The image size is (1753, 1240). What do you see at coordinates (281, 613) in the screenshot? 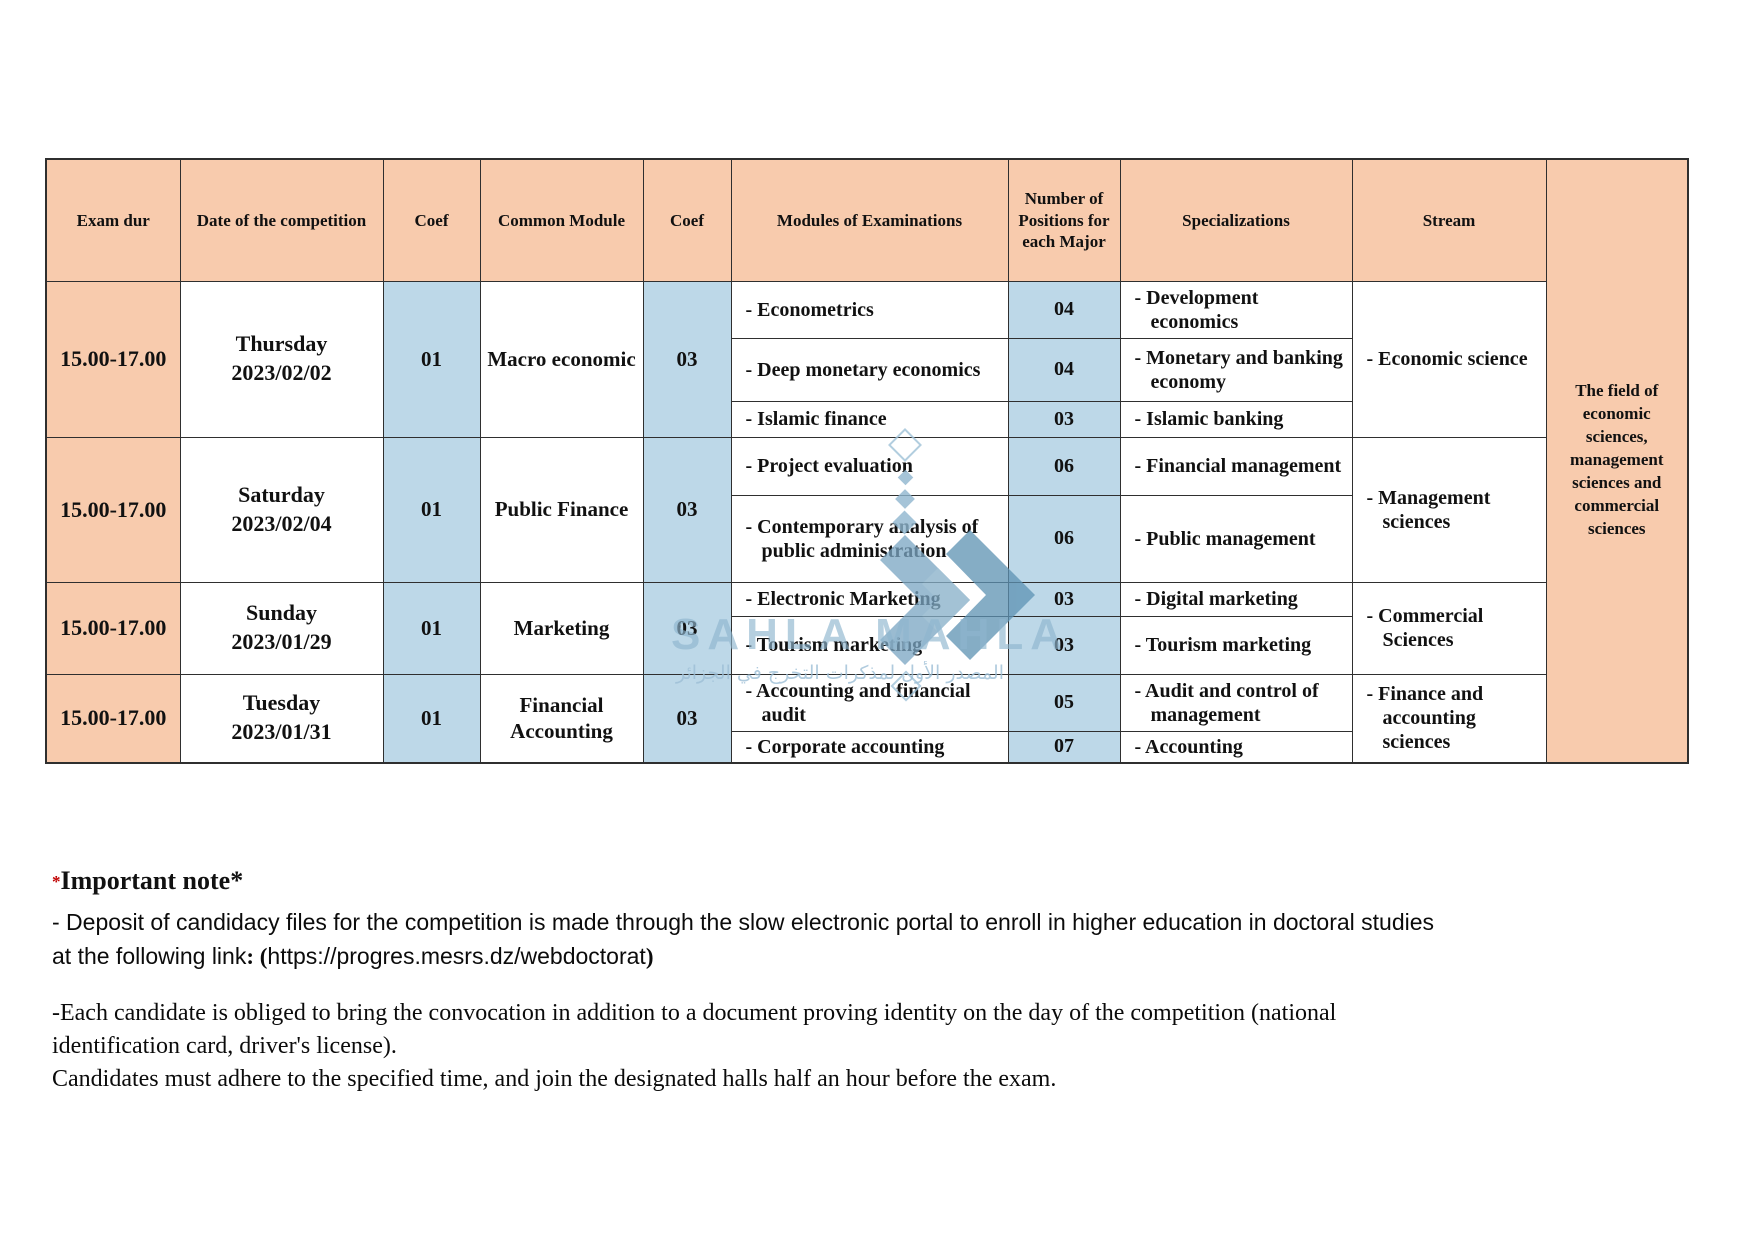
I see `exam-day: Sunday` at bounding box center [281, 613].